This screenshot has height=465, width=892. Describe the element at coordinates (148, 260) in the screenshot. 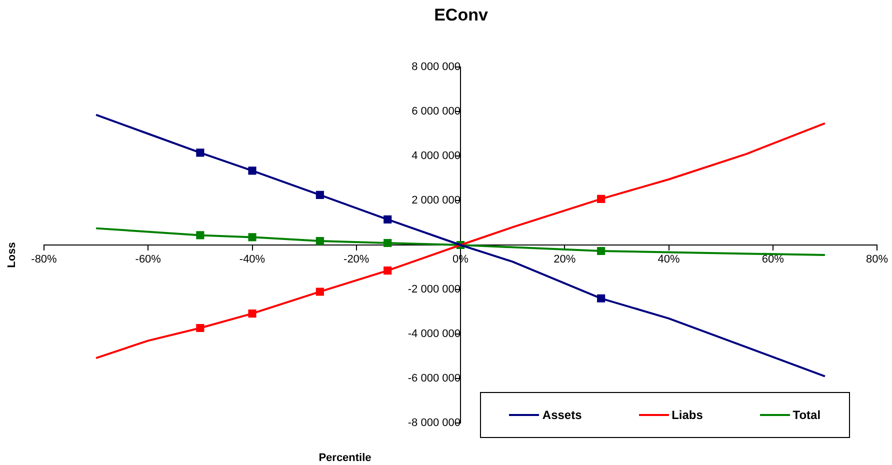

I see `x-tick-label: -60%` at that location.